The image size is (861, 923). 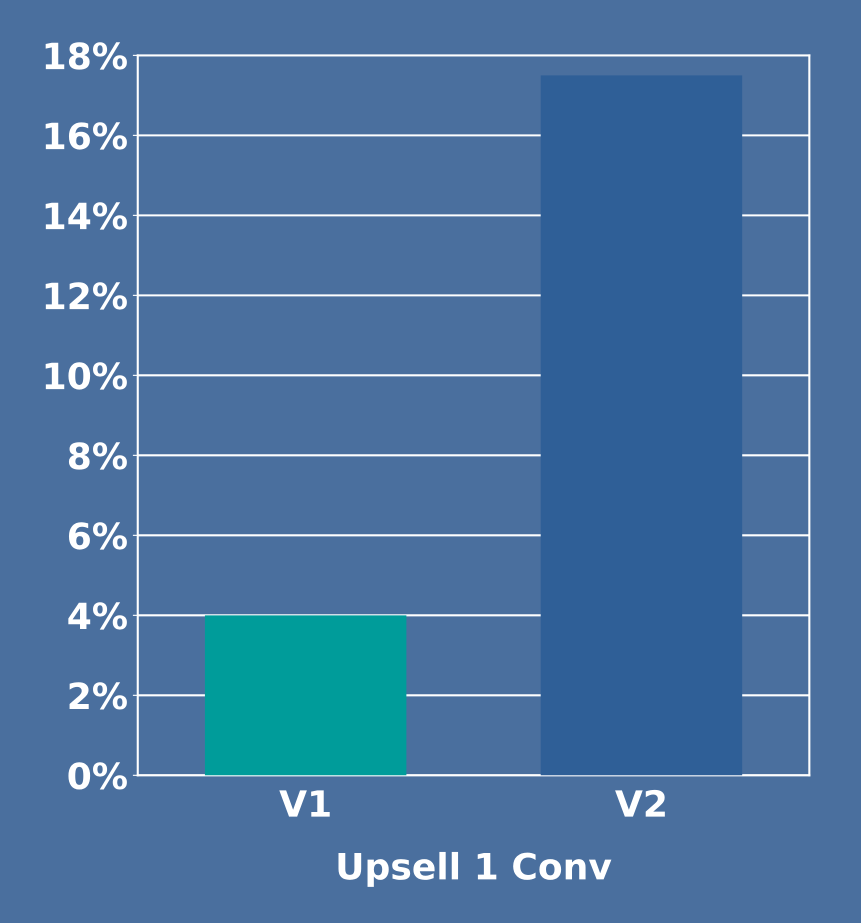 I want to click on y-tick-label: 12%, so click(x=86, y=296).